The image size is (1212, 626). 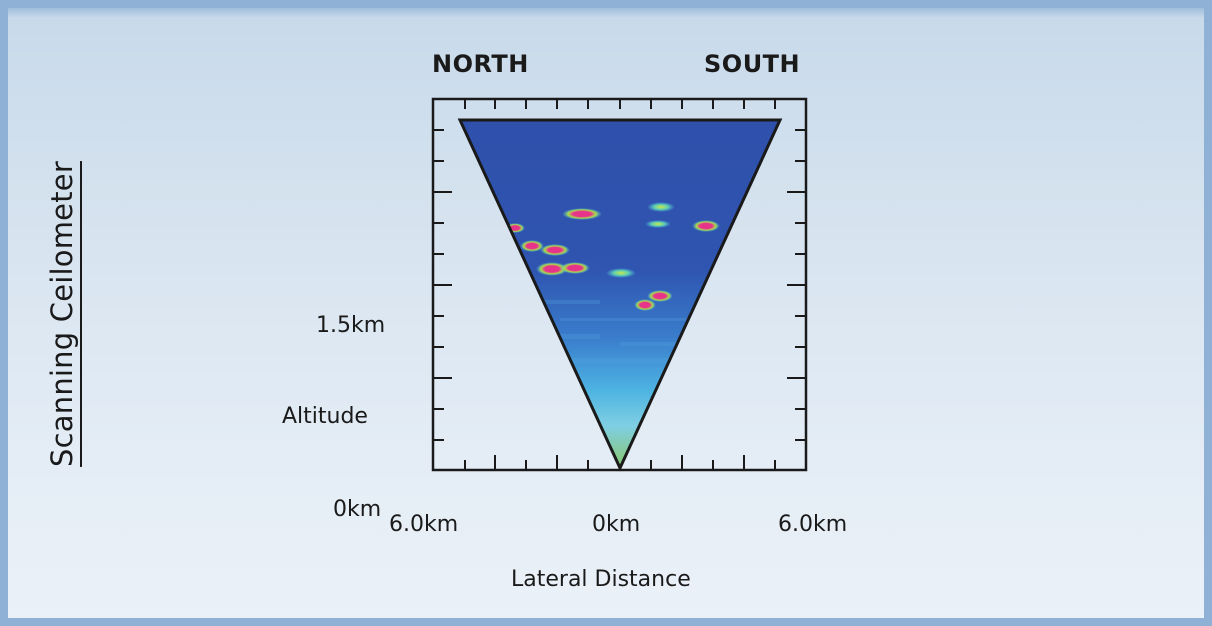 What do you see at coordinates (796, 285) in the screenshot?
I see `right-tick-marks` at bounding box center [796, 285].